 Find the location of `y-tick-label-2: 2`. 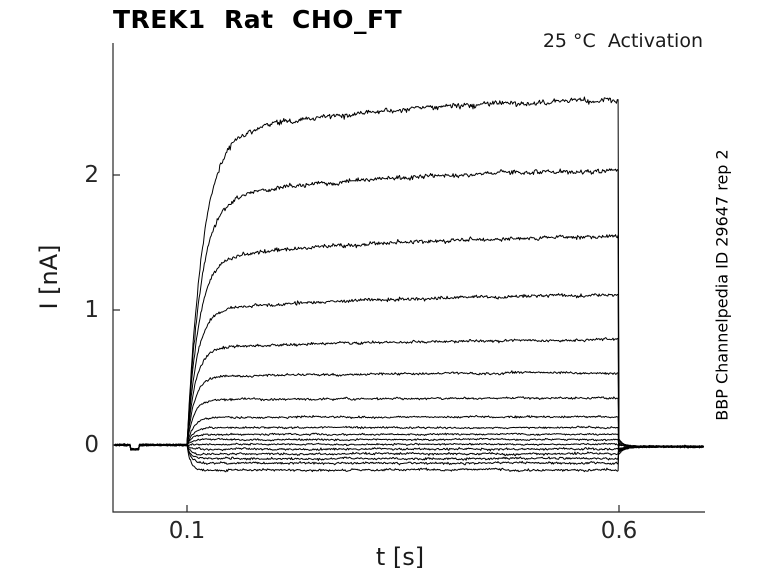

y-tick-label-2: 2 is located at coordinates (91, 175).